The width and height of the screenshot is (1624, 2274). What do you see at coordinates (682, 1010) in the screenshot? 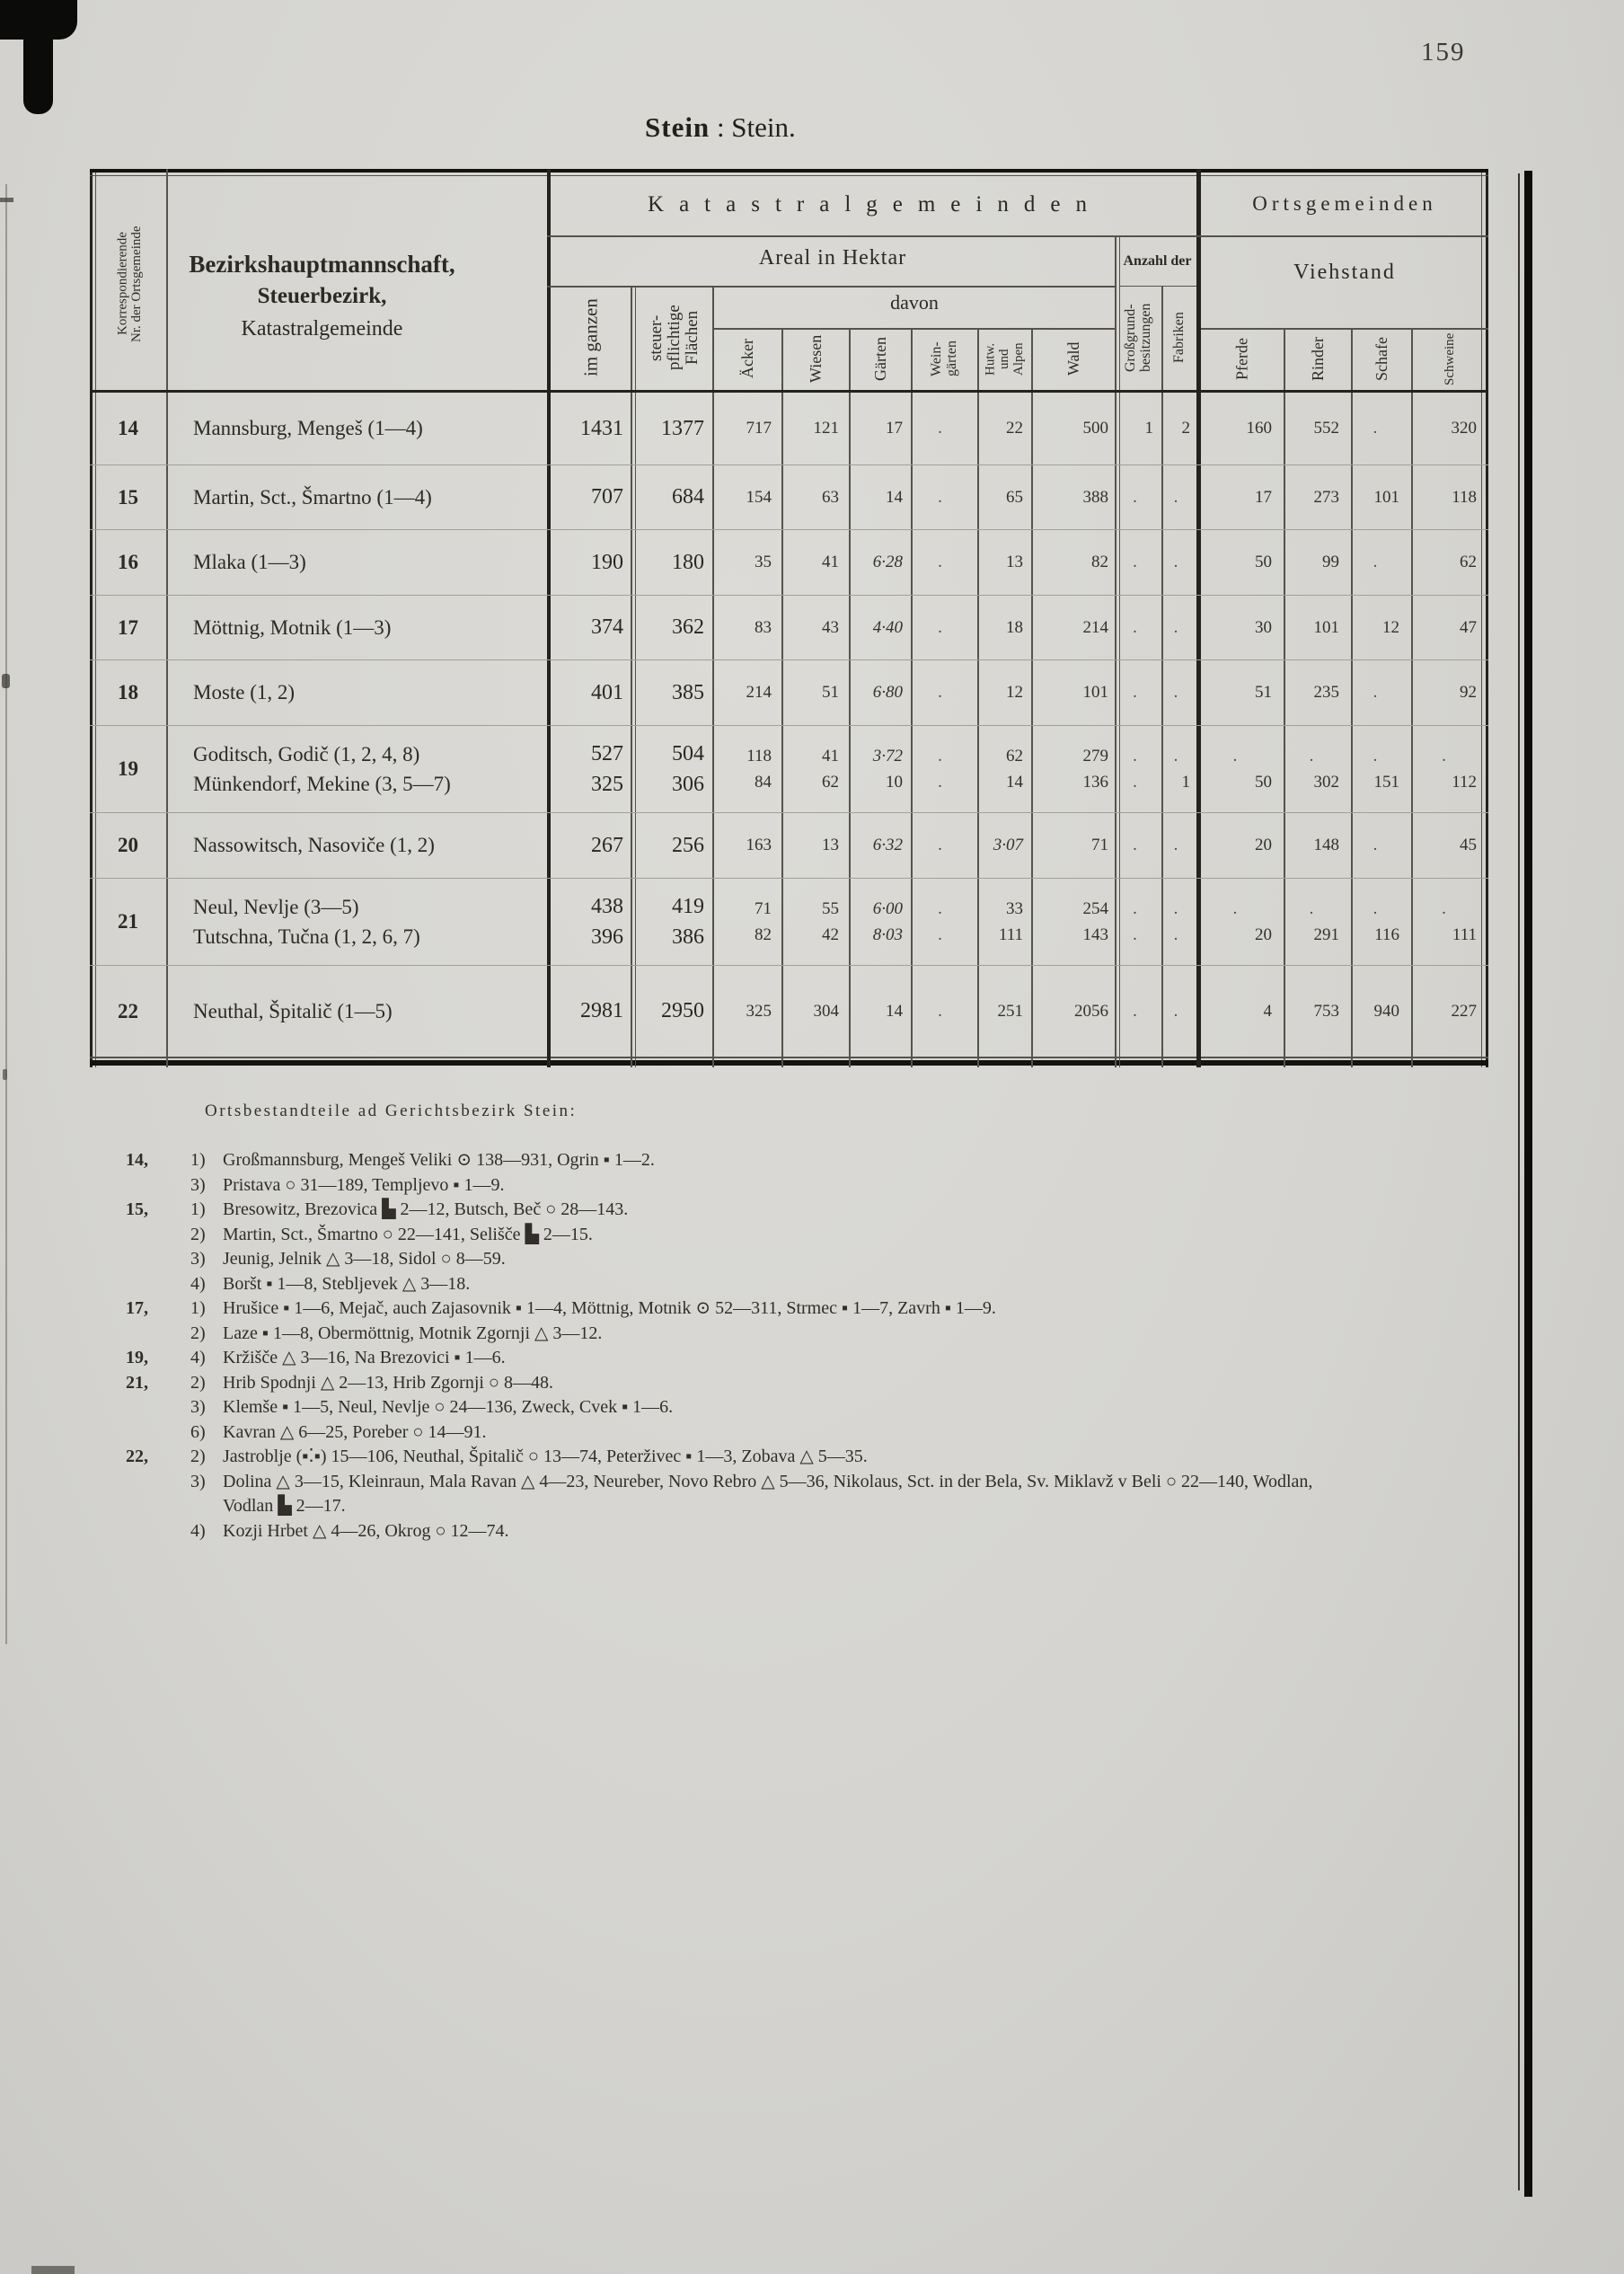
I see `value: 2950` at bounding box center [682, 1010].